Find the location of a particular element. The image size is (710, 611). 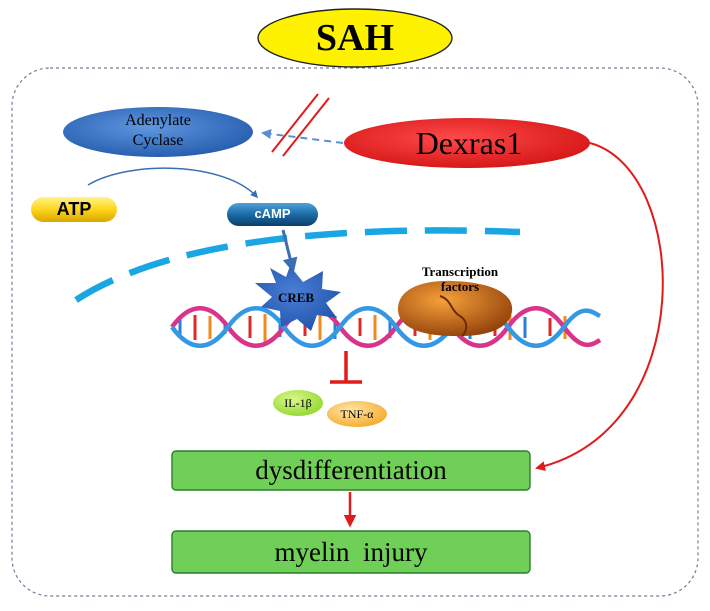

tnfa-node is located at coordinates (357, 414).